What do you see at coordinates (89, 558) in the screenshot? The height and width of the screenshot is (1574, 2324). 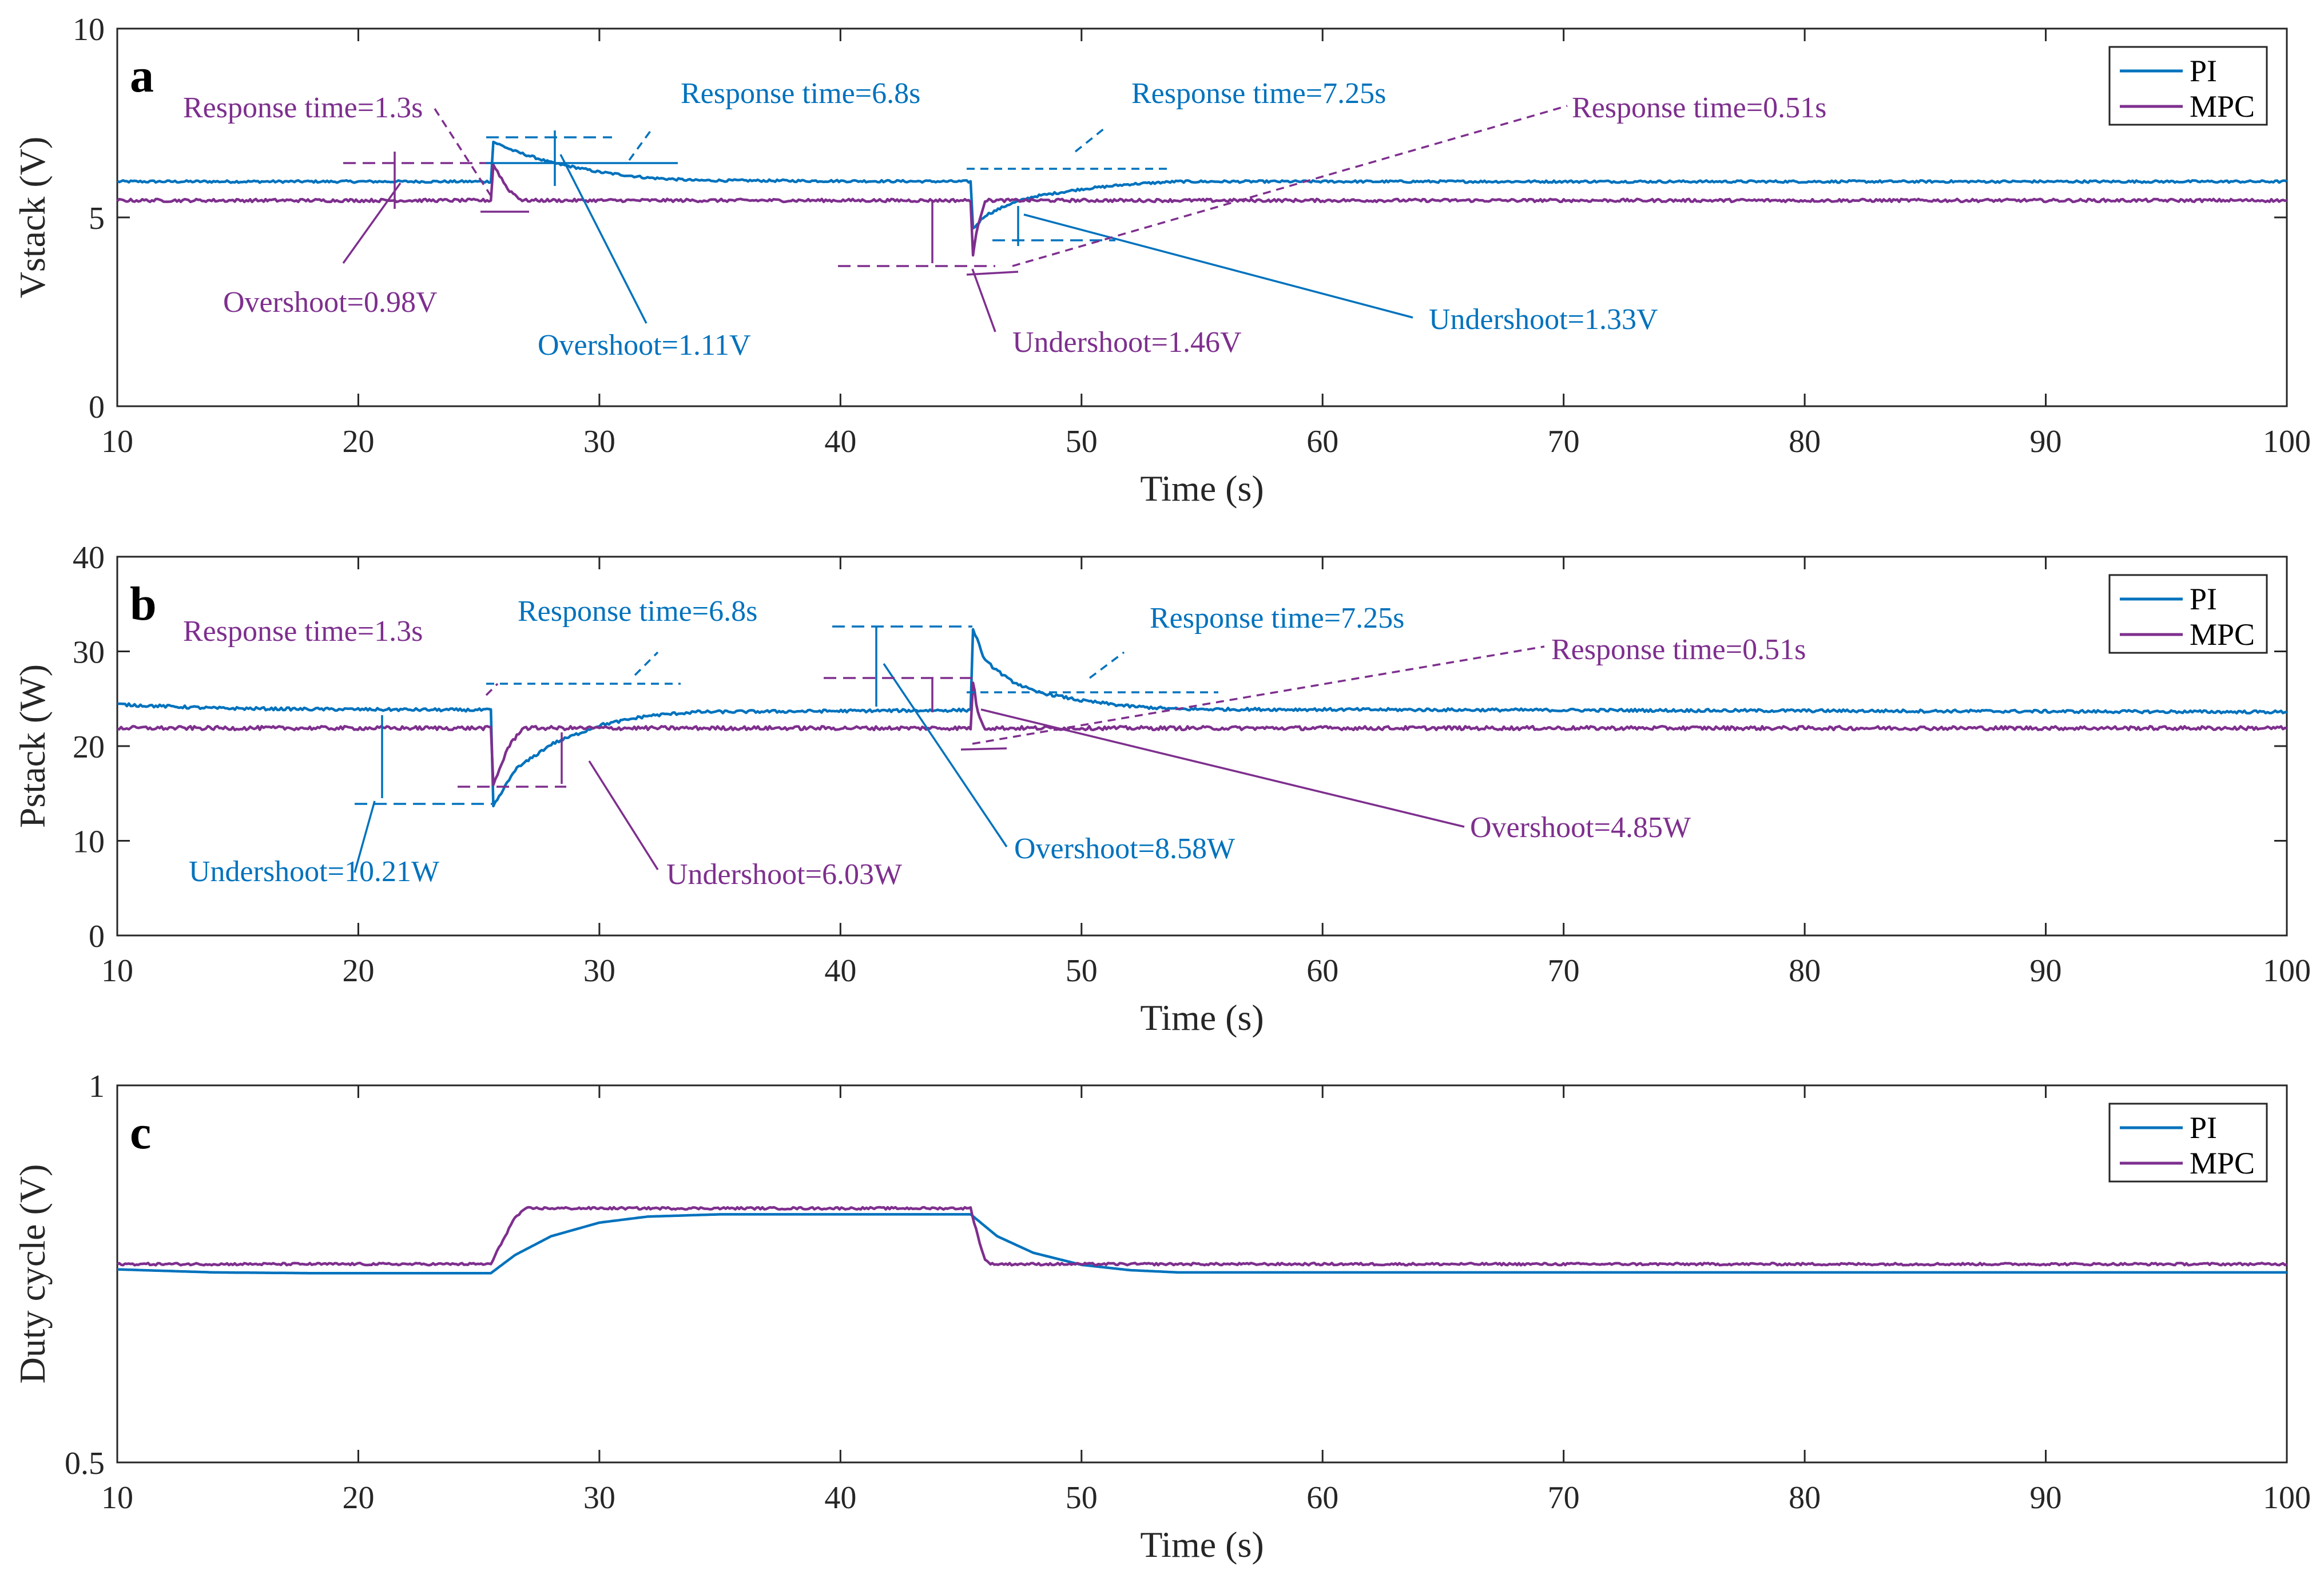 I see `y-tick-label: 40` at bounding box center [89, 558].